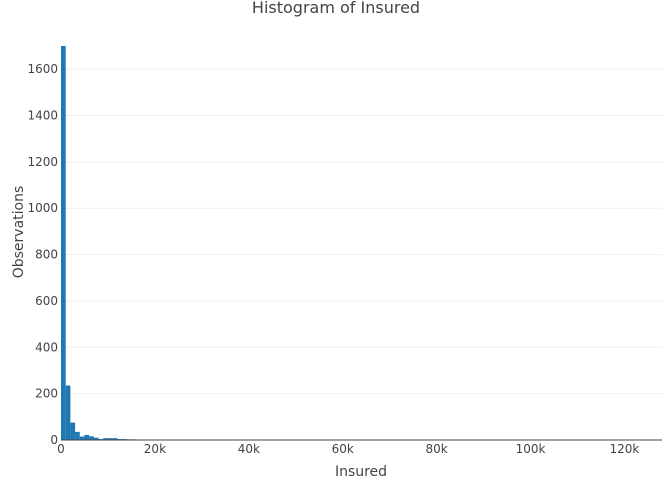  What do you see at coordinates (54, 440) in the screenshot?
I see `y-tick-label: 0` at bounding box center [54, 440].